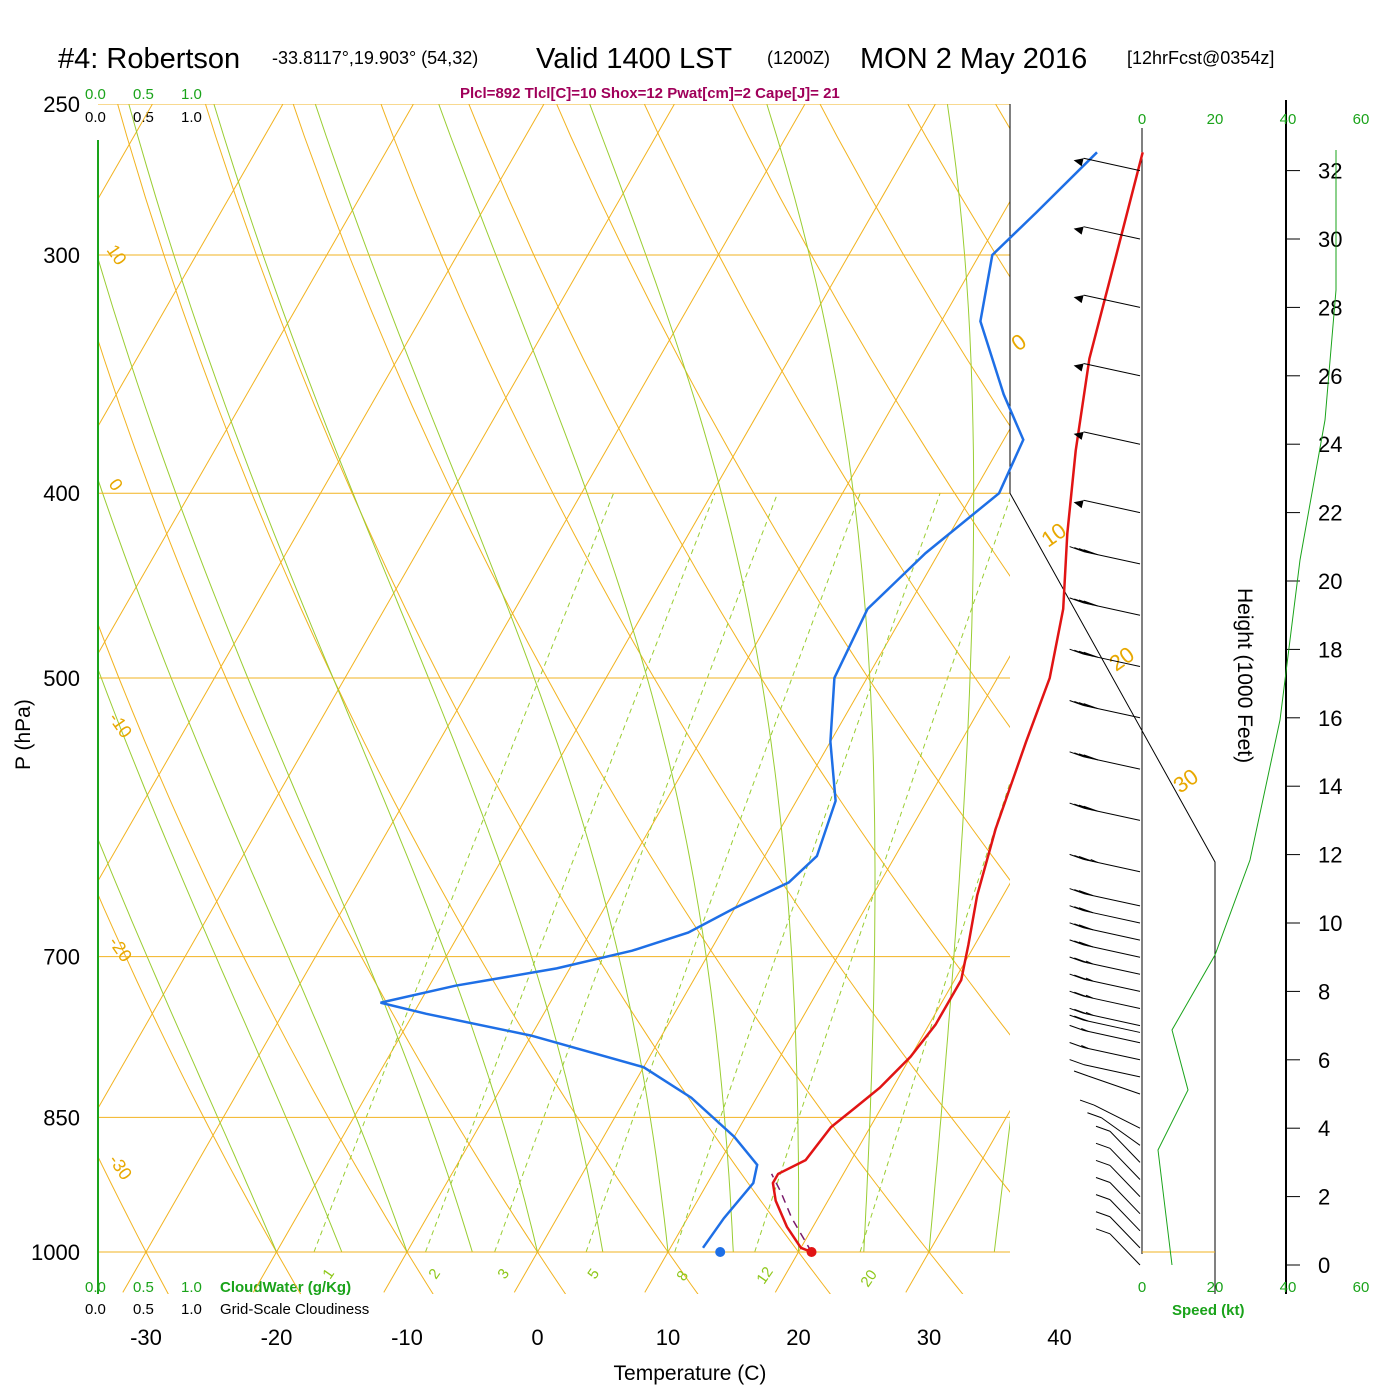 The height and width of the screenshot is (1400, 1400). What do you see at coordinates (191, 117) in the screenshot?
I see `top-black-scale-2: 1.0` at bounding box center [191, 117].